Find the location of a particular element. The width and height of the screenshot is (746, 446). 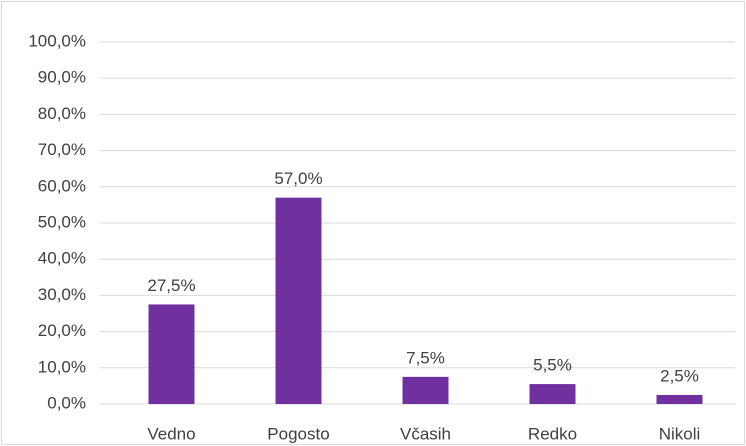

x-tick-label: Vedno is located at coordinates (171, 433).